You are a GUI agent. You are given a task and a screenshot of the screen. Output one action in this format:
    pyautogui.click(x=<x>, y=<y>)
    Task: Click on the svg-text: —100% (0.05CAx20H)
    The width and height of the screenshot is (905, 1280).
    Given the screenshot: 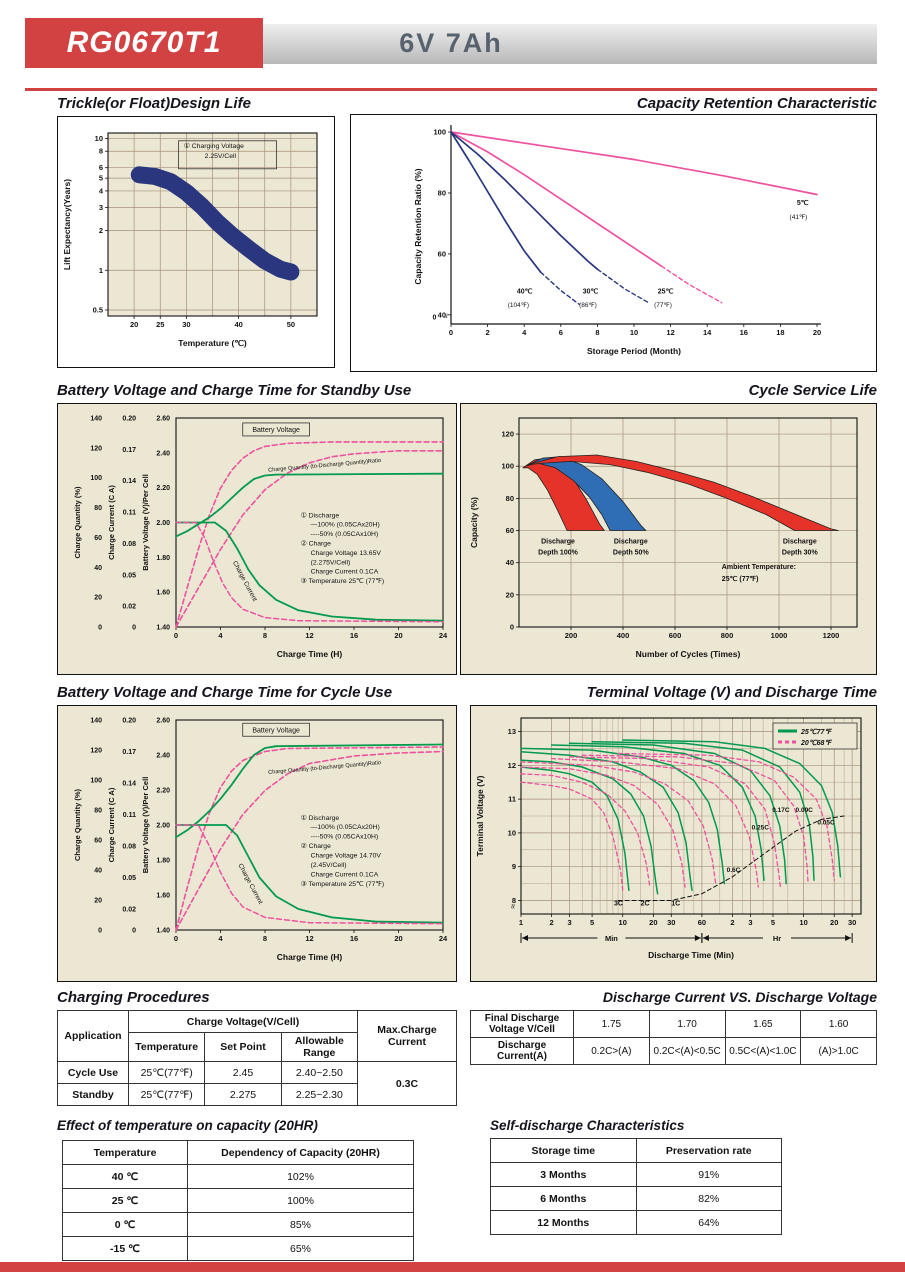 What is the action you would take?
    pyautogui.click(x=345, y=827)
    